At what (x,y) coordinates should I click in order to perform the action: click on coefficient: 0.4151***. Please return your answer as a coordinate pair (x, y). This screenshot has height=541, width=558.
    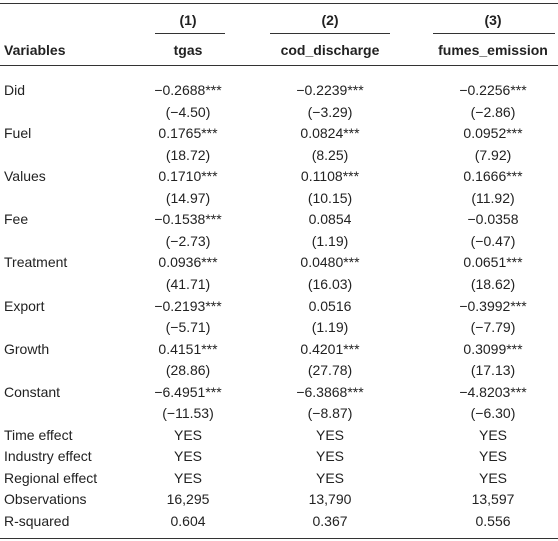
    Looking at the image, I should click on (188, 348).